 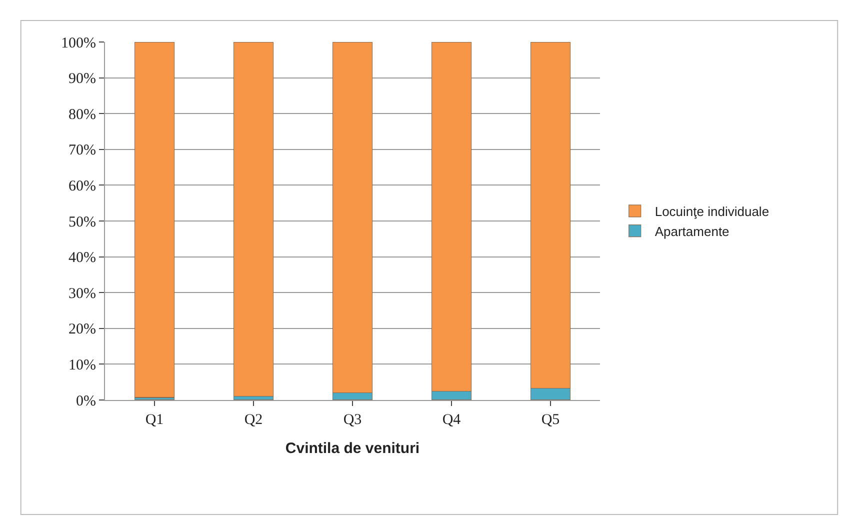 I want to click on y-tick-label: 100%, so click(x=78, y=43).